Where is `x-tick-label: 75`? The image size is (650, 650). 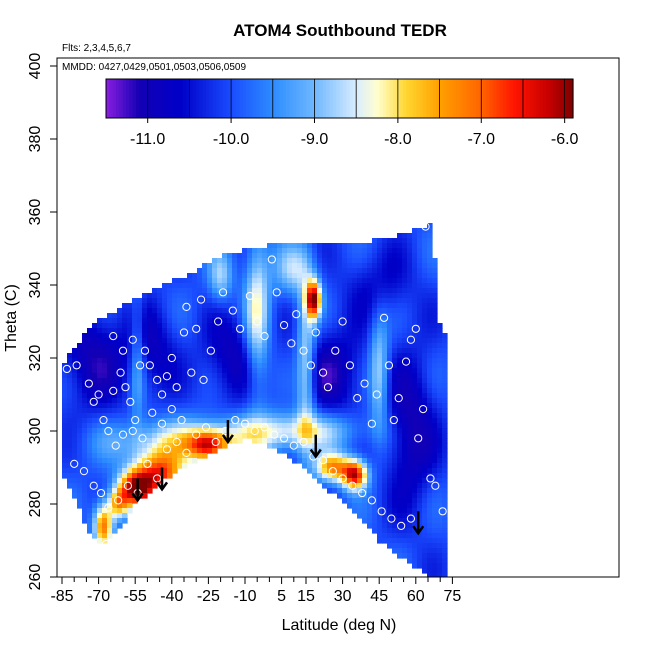 x-tick-label: 75 is located at coordinates (453, 596).